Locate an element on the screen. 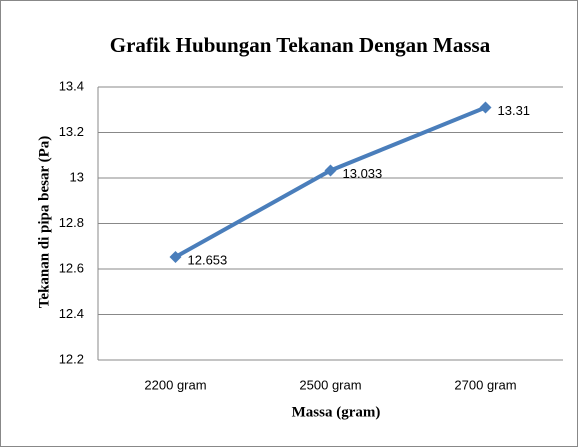 Image resolution: width=579 pixels, height=448 pixels. data-label: 12.653 is located at coordinates (208, 259).